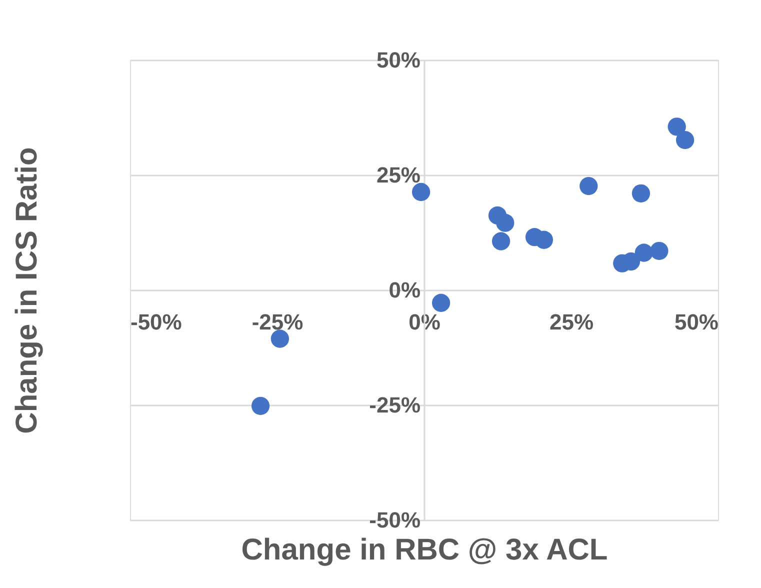 The width and height of the screenshot is (761, 588). Describe the element at coordinates (398, 60) in the screenshot. I see `y-tick-label: 50%` at that location.